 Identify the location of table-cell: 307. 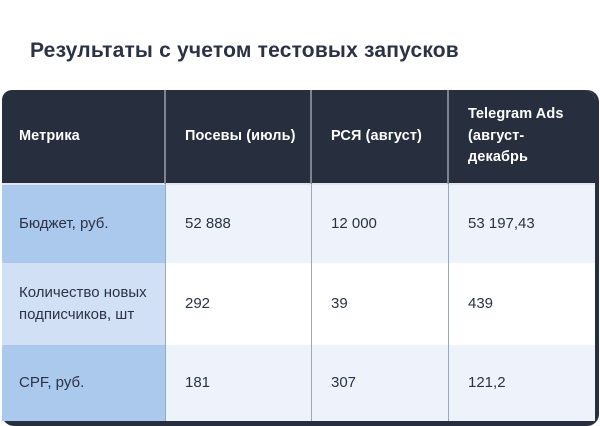
(380, 383).